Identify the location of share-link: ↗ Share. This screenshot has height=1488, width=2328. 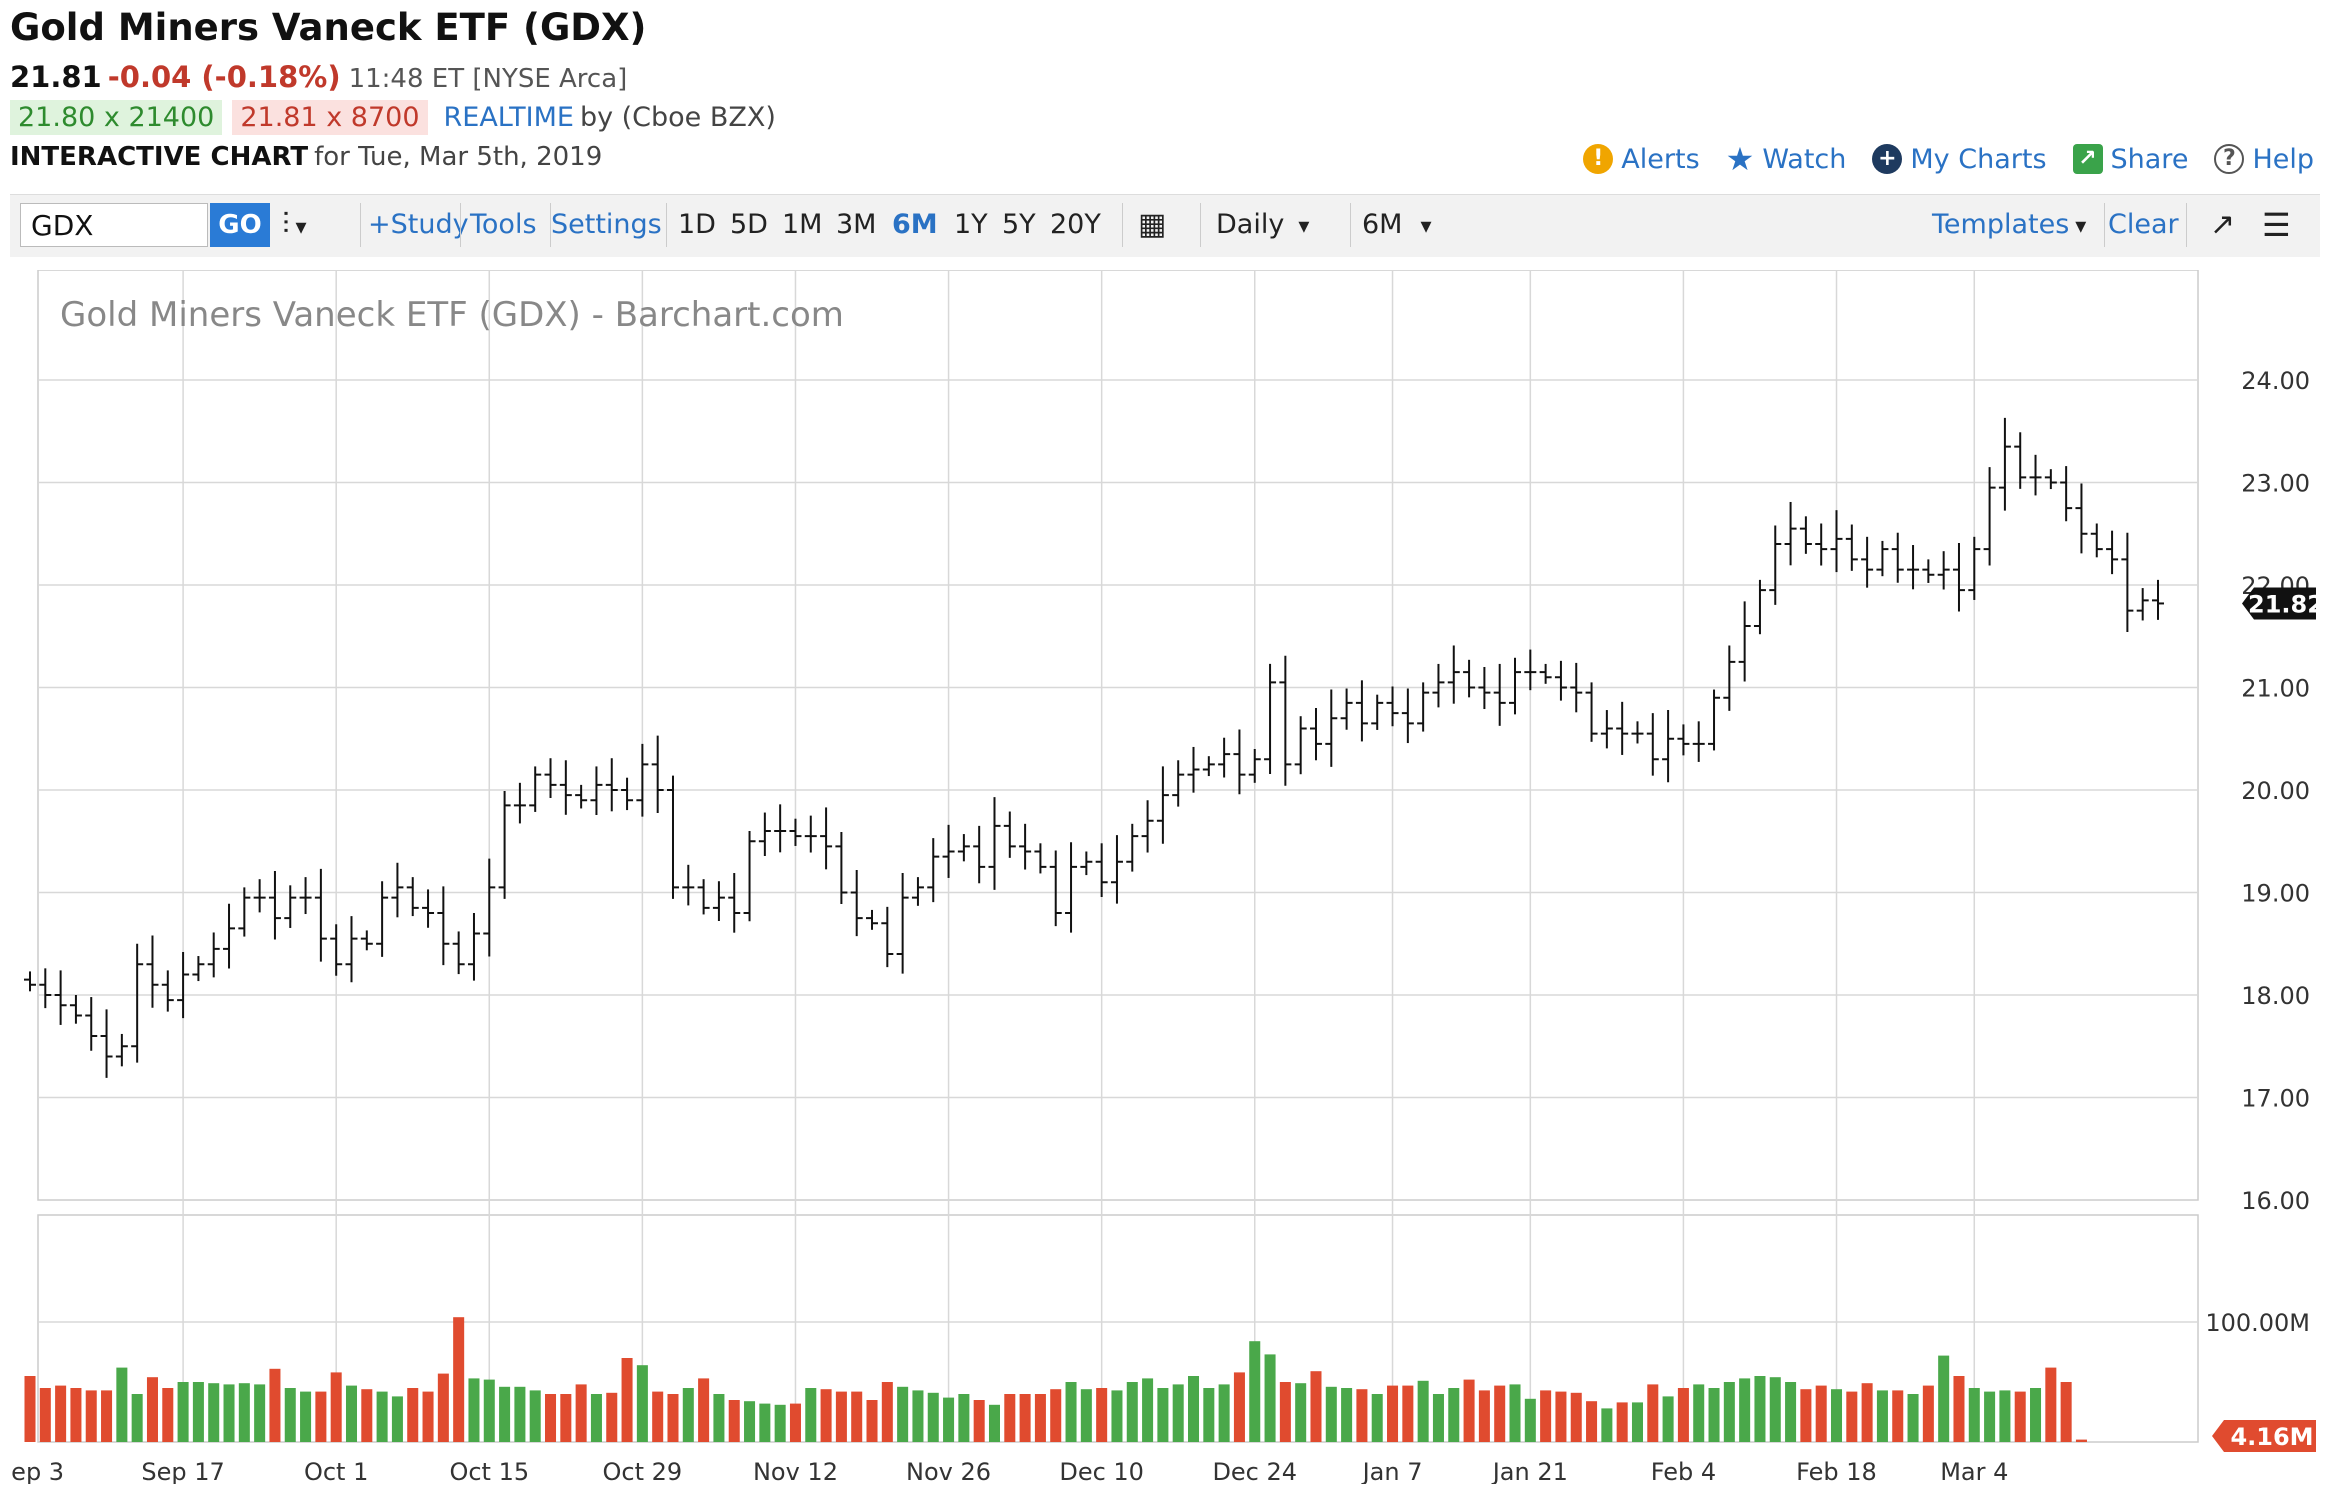
(2130, 159).